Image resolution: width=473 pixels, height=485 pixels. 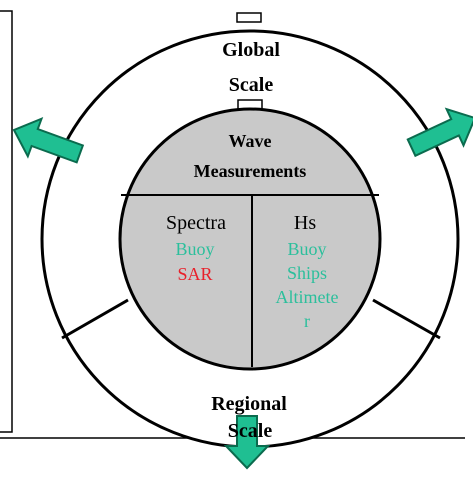 I want to click on ring-notch-top, so click(x=249, y=17).